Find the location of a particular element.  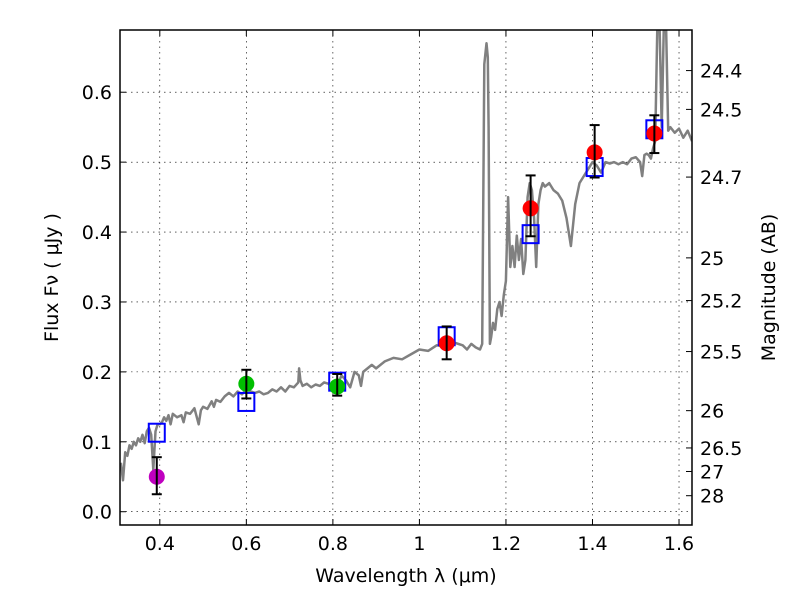

y2-tick-labels: 24.4 24.5 24.7 25 25.2 25.5 26 26.527 28 is located at coordinates (721, 284).